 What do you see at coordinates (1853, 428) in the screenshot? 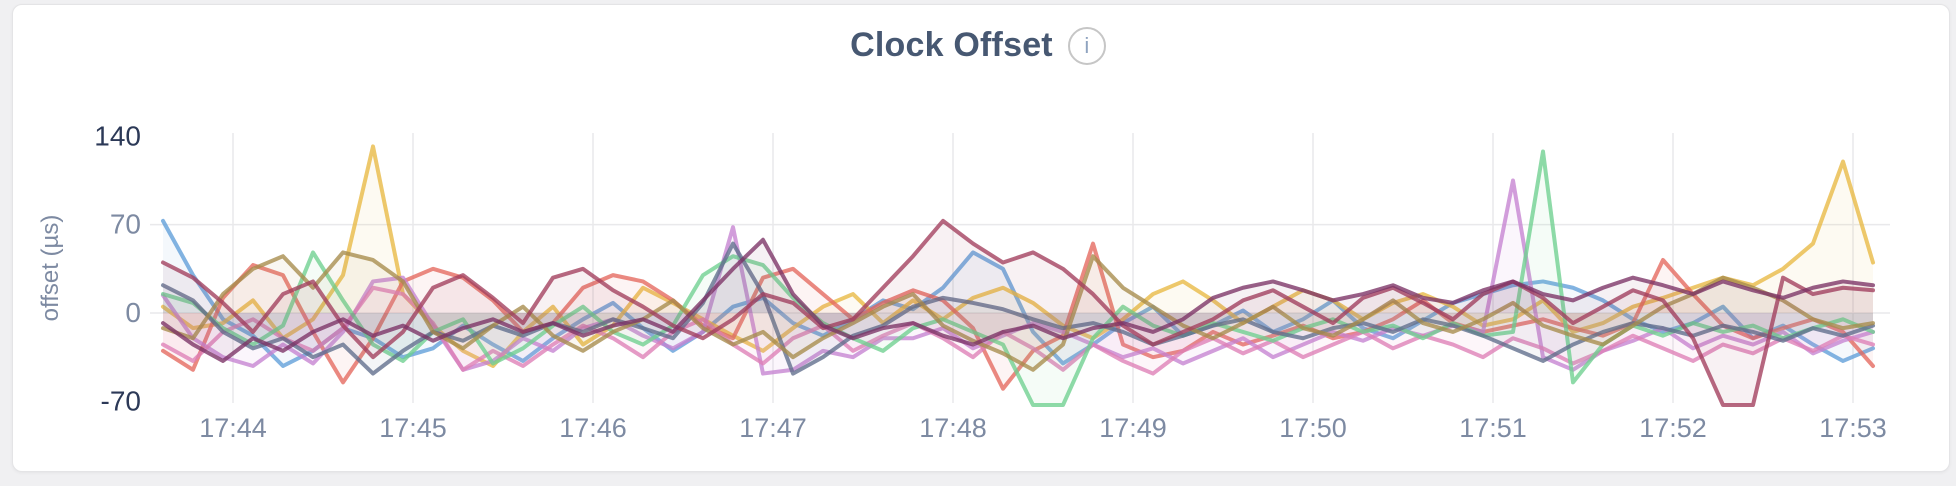
I see `x-tick-label: 17:53` at bounding box center [1853, 428].